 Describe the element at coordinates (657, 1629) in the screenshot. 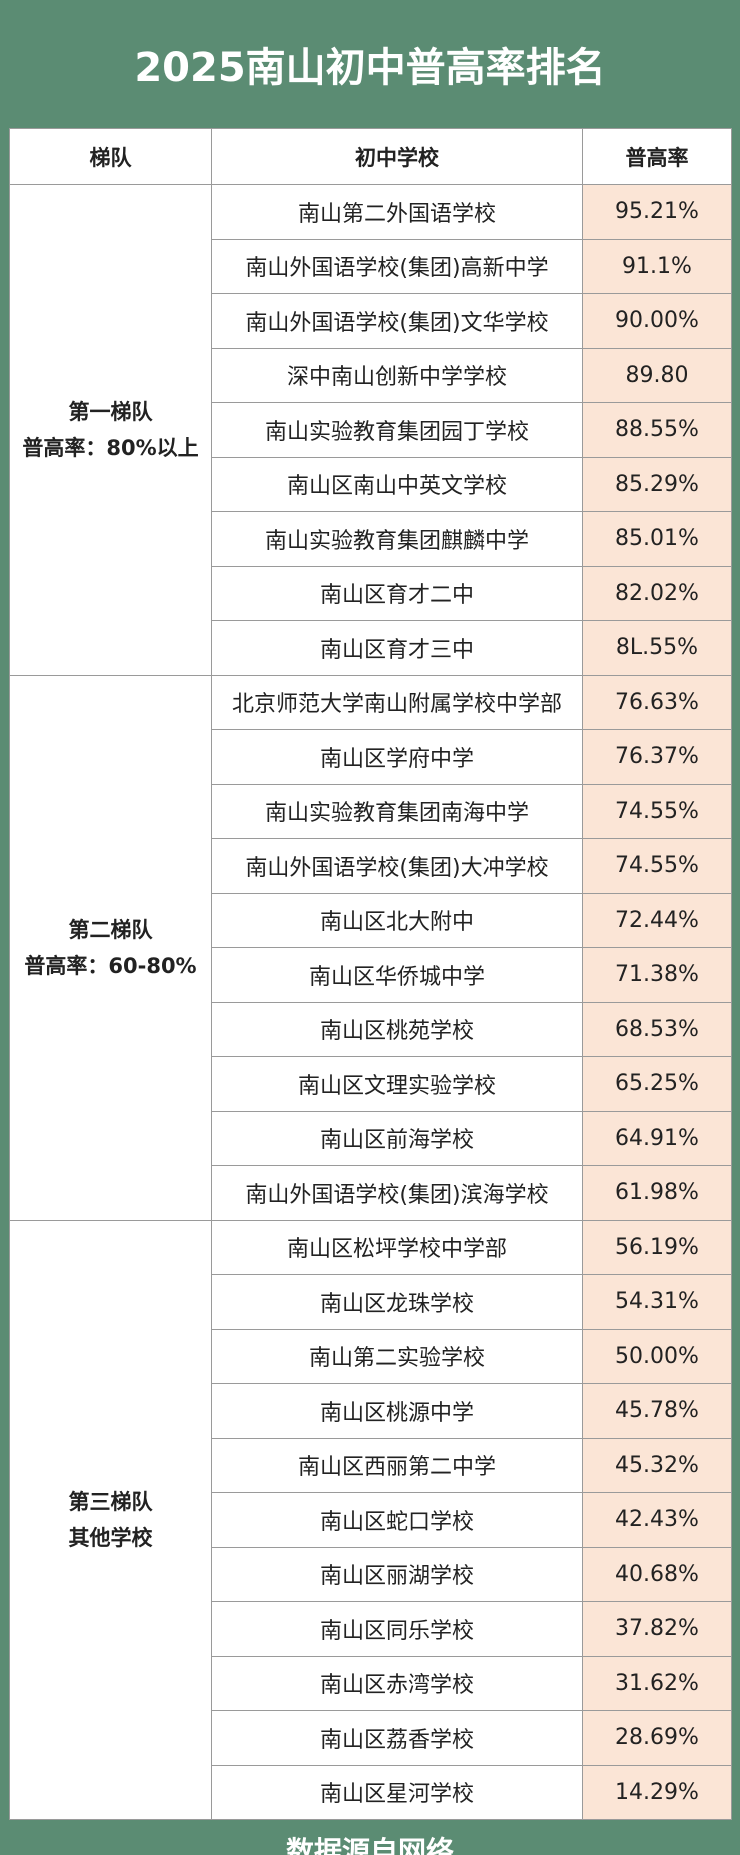

I see `rate-cell: 37.82%` at that location.